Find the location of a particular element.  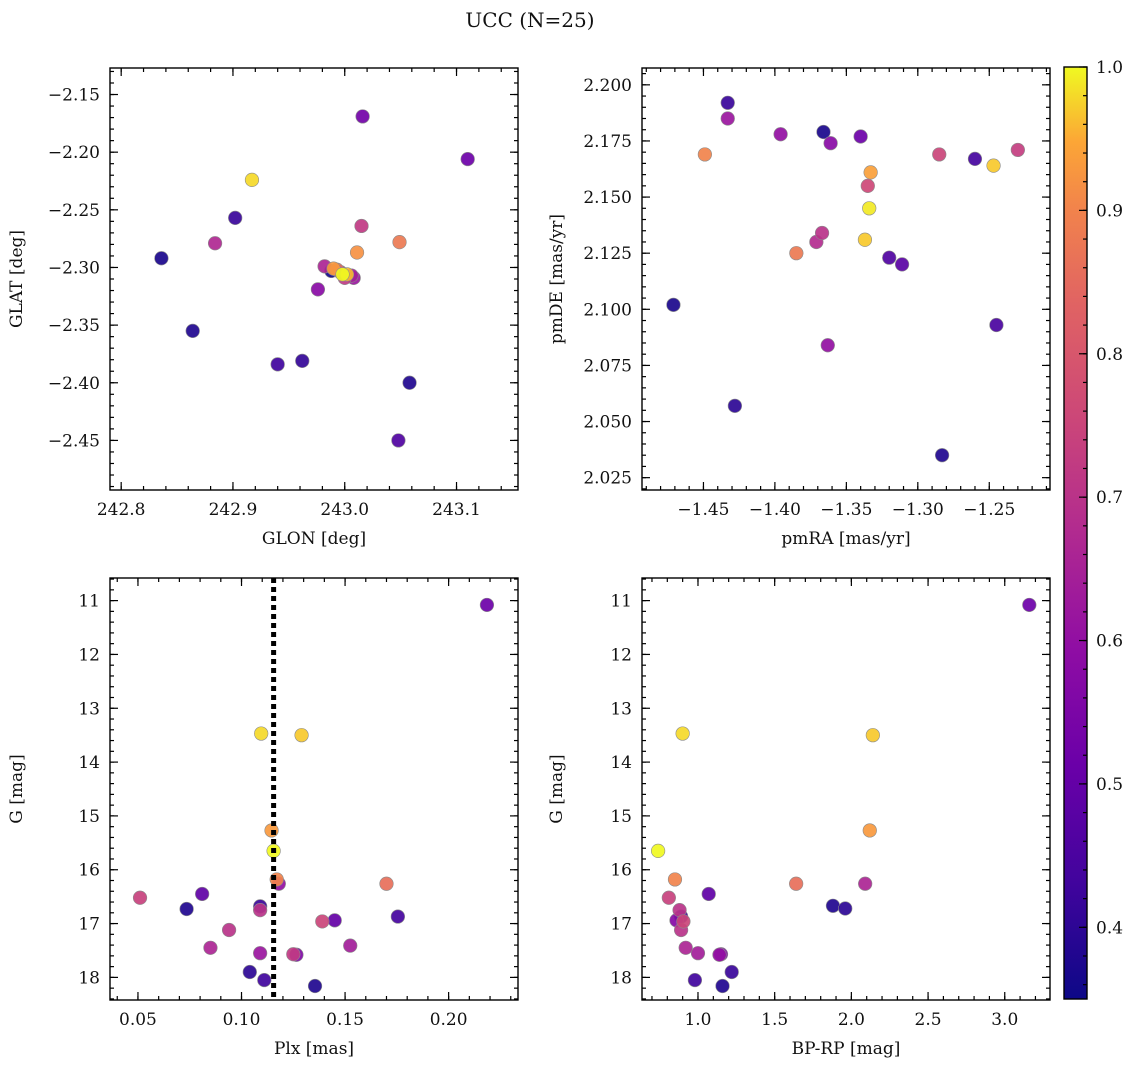

x-axis-label: BP-RP [mag] is located at coordinates (846, 1049).